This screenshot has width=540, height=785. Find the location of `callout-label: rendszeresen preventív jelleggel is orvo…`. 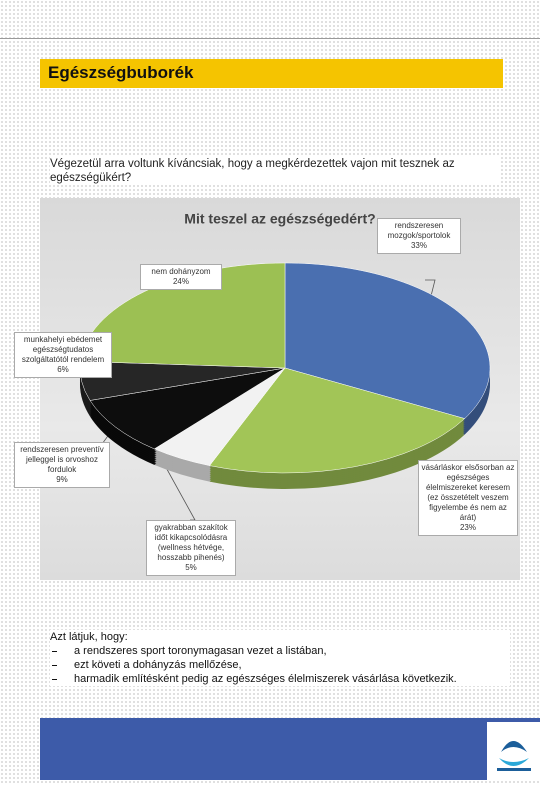

callout-label: rendszeresen preventív jelleggel is orvo… is located at coordinates (62, 459).